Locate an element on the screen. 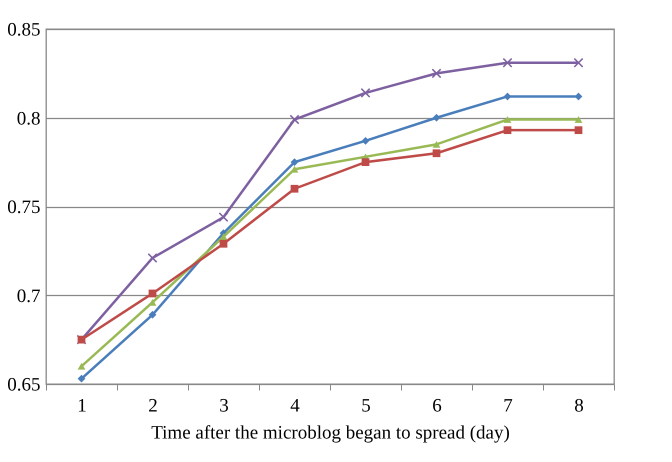  x-tick-label: 8 is located at coordinates (579, 406).